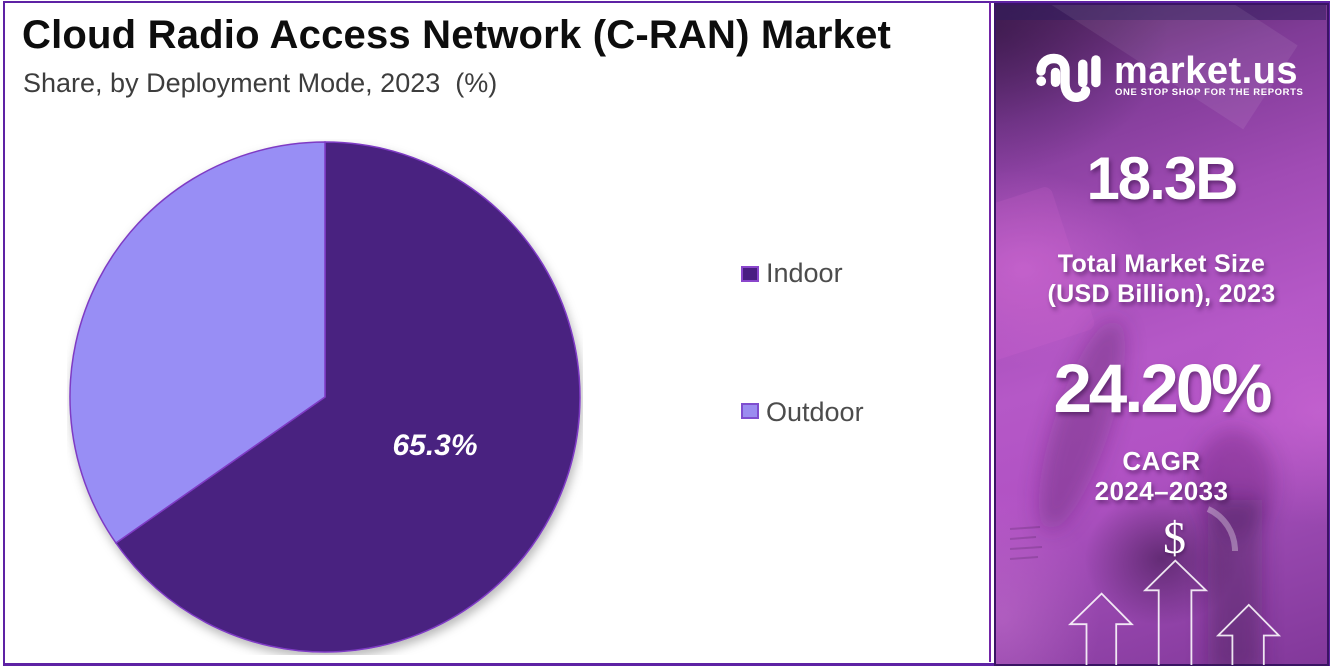 This screenshot has width=1330, height=668. Describe the element at coordinates (1206, 71) in the screenshot. I see `svg-text: market.us` at that location.